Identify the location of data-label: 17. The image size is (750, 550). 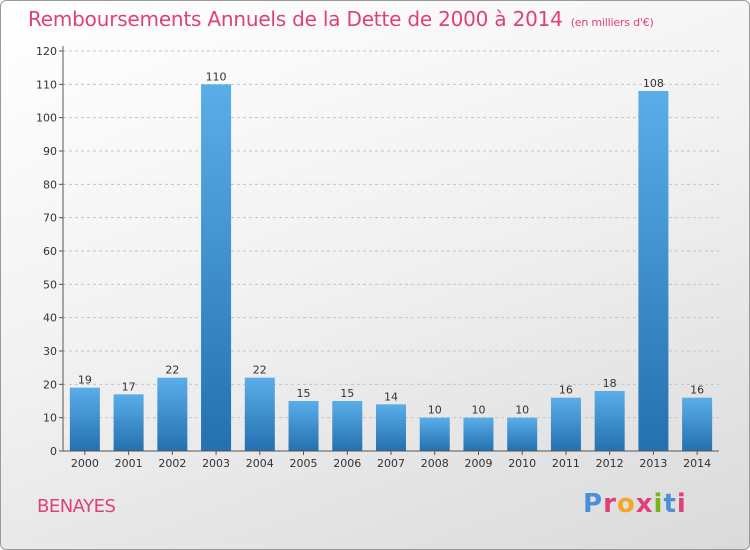
(129, 386).